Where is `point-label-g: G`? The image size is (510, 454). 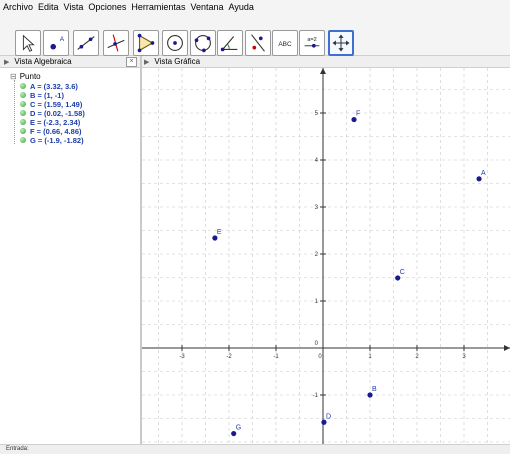
point-label-g: G is located at coordinates (238, 428).